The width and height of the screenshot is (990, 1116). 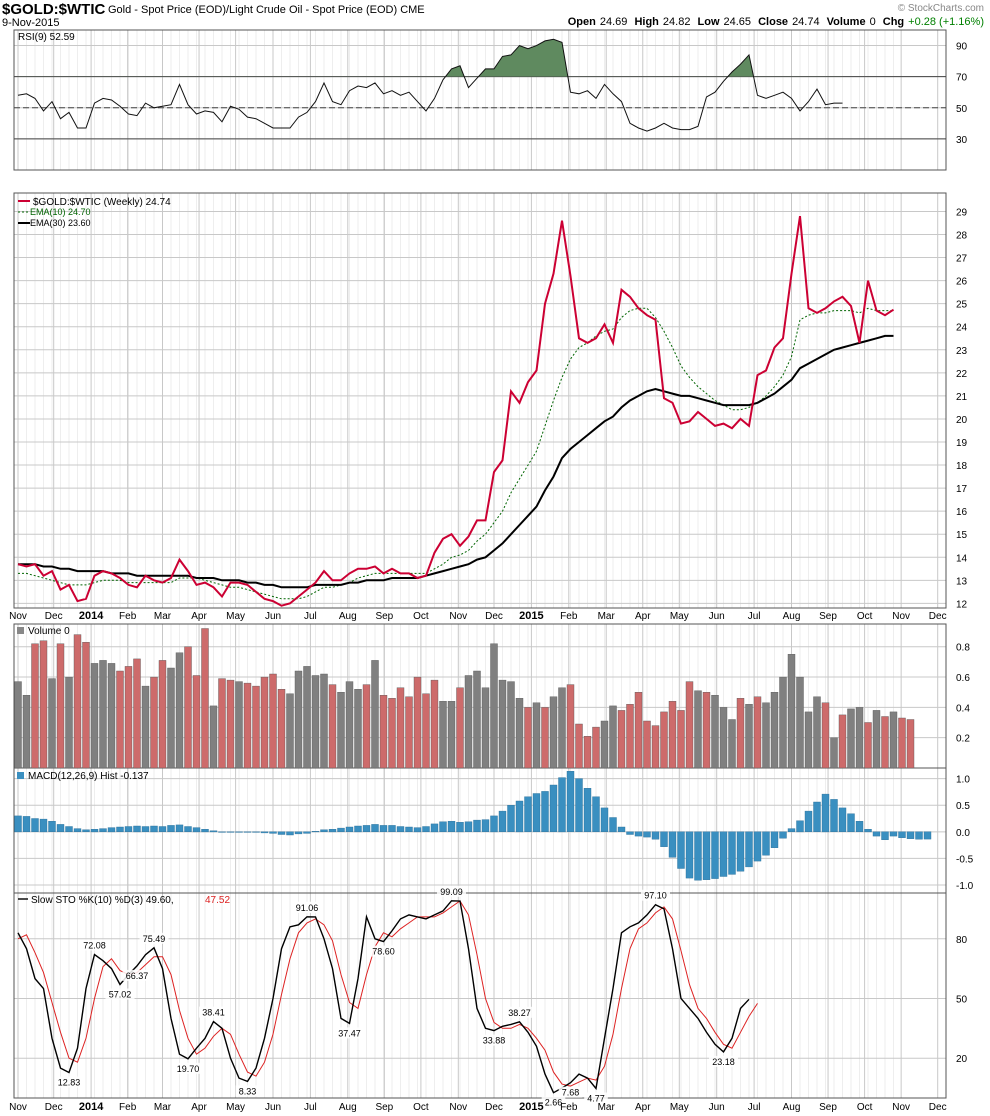 I want to click on close-label: Close, so click(x=773, y=22).